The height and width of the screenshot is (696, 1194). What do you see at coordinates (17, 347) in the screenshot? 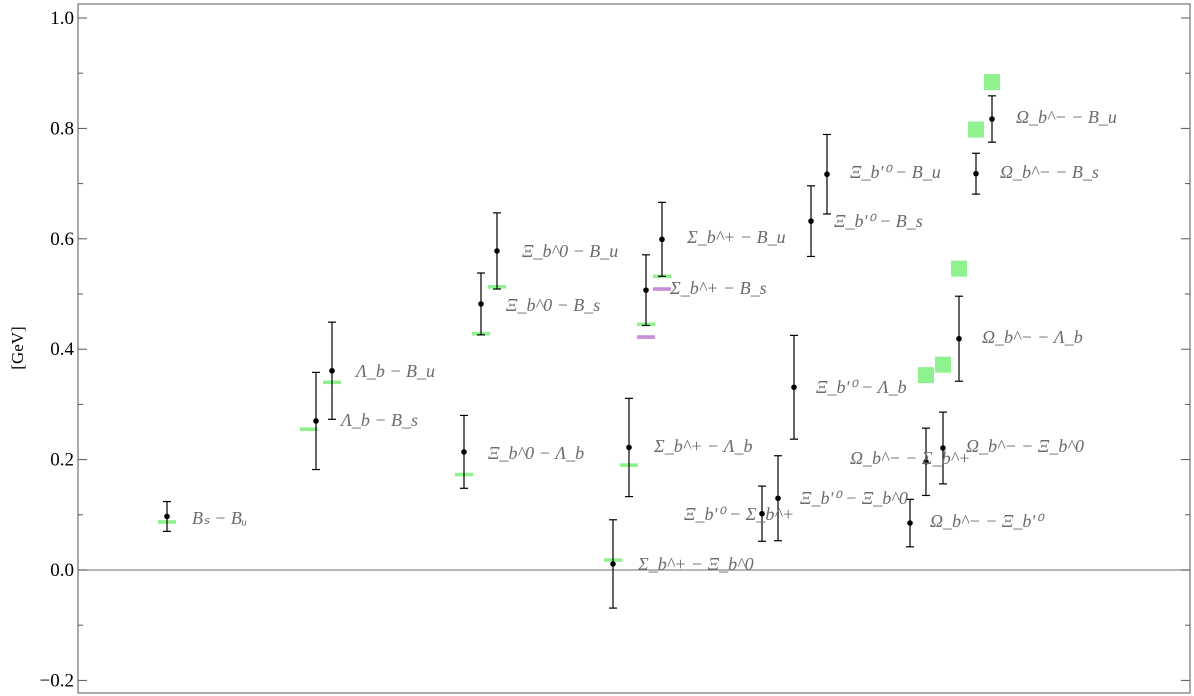
I see `y-axis-label: [GeV]` at bounding box center [17, 347].